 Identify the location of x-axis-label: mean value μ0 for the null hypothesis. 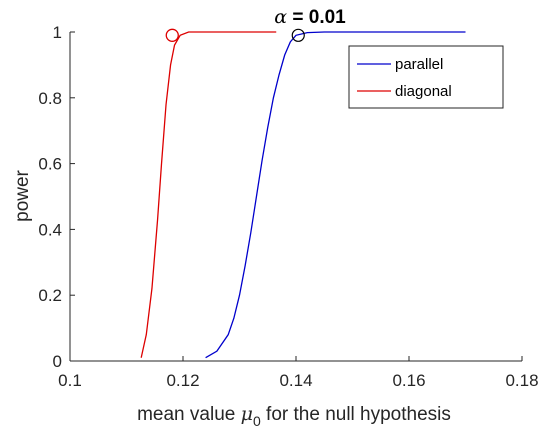
(294, 416).